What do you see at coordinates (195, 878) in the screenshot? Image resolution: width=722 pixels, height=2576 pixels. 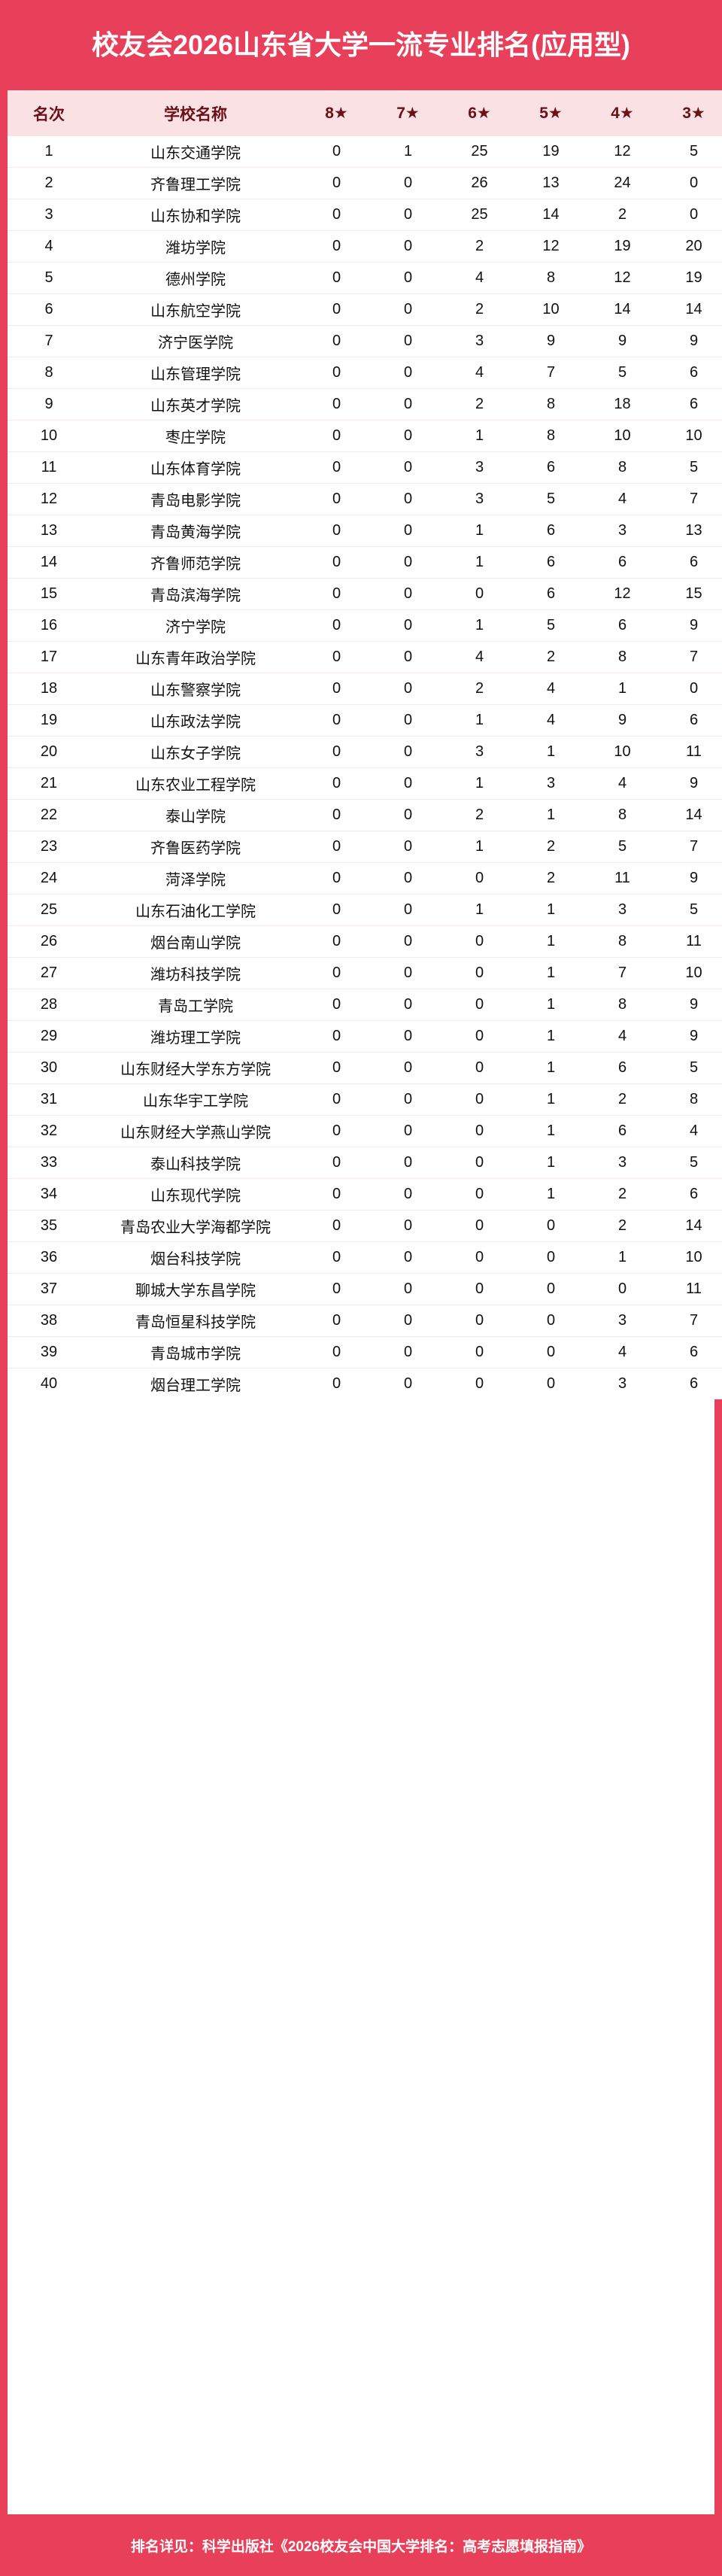 I see `cell-school: 菏泽学院` at bounding box center [195, 878].